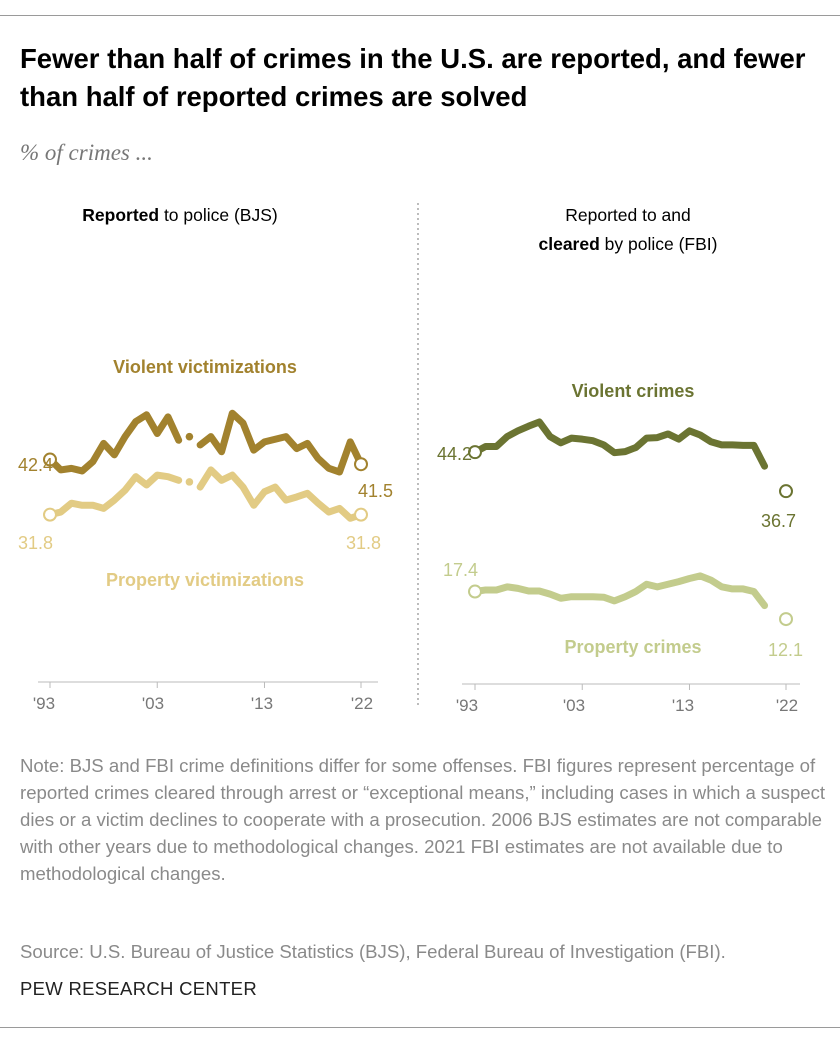 The image size is (840, 1046). Describe the element at coordinates (35, 543) in the screenshot. I see `data-label-property-start: 31.8` at that location.